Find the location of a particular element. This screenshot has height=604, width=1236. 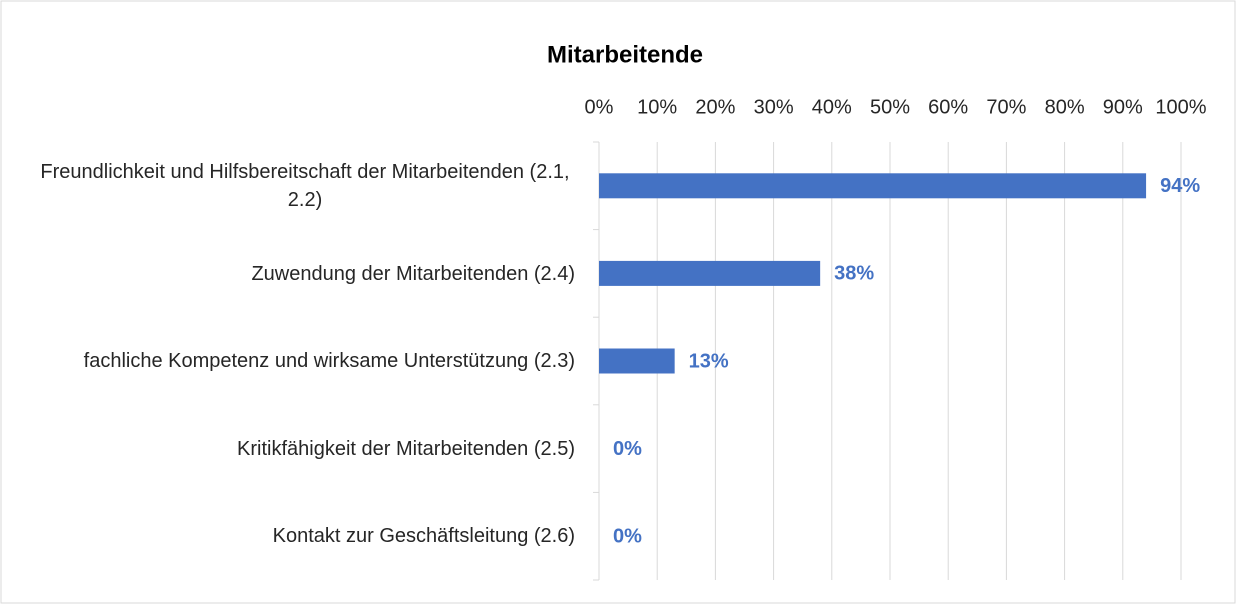

category-label-box: Kontakt zur Geschäftsleitung (2.6) is located at coordinates (305, 536).